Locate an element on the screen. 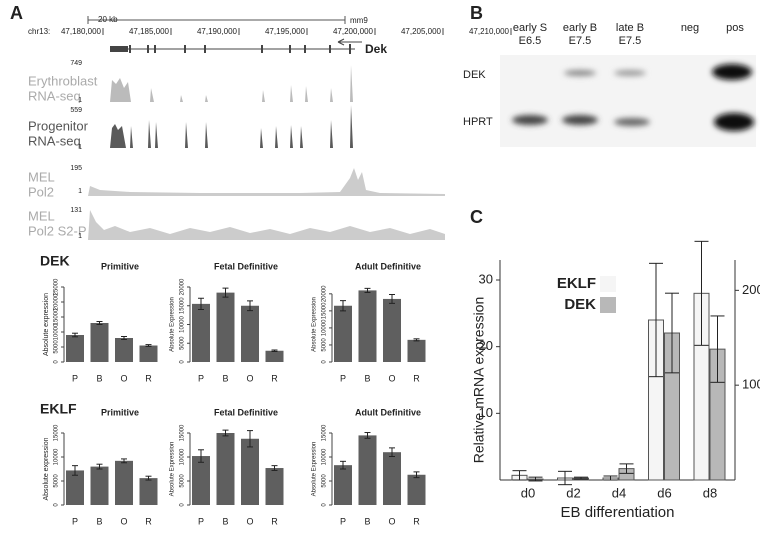 This screenshot has width=760, height=537. coord-label: 47,195,000 is located at coordinates (285, 31).